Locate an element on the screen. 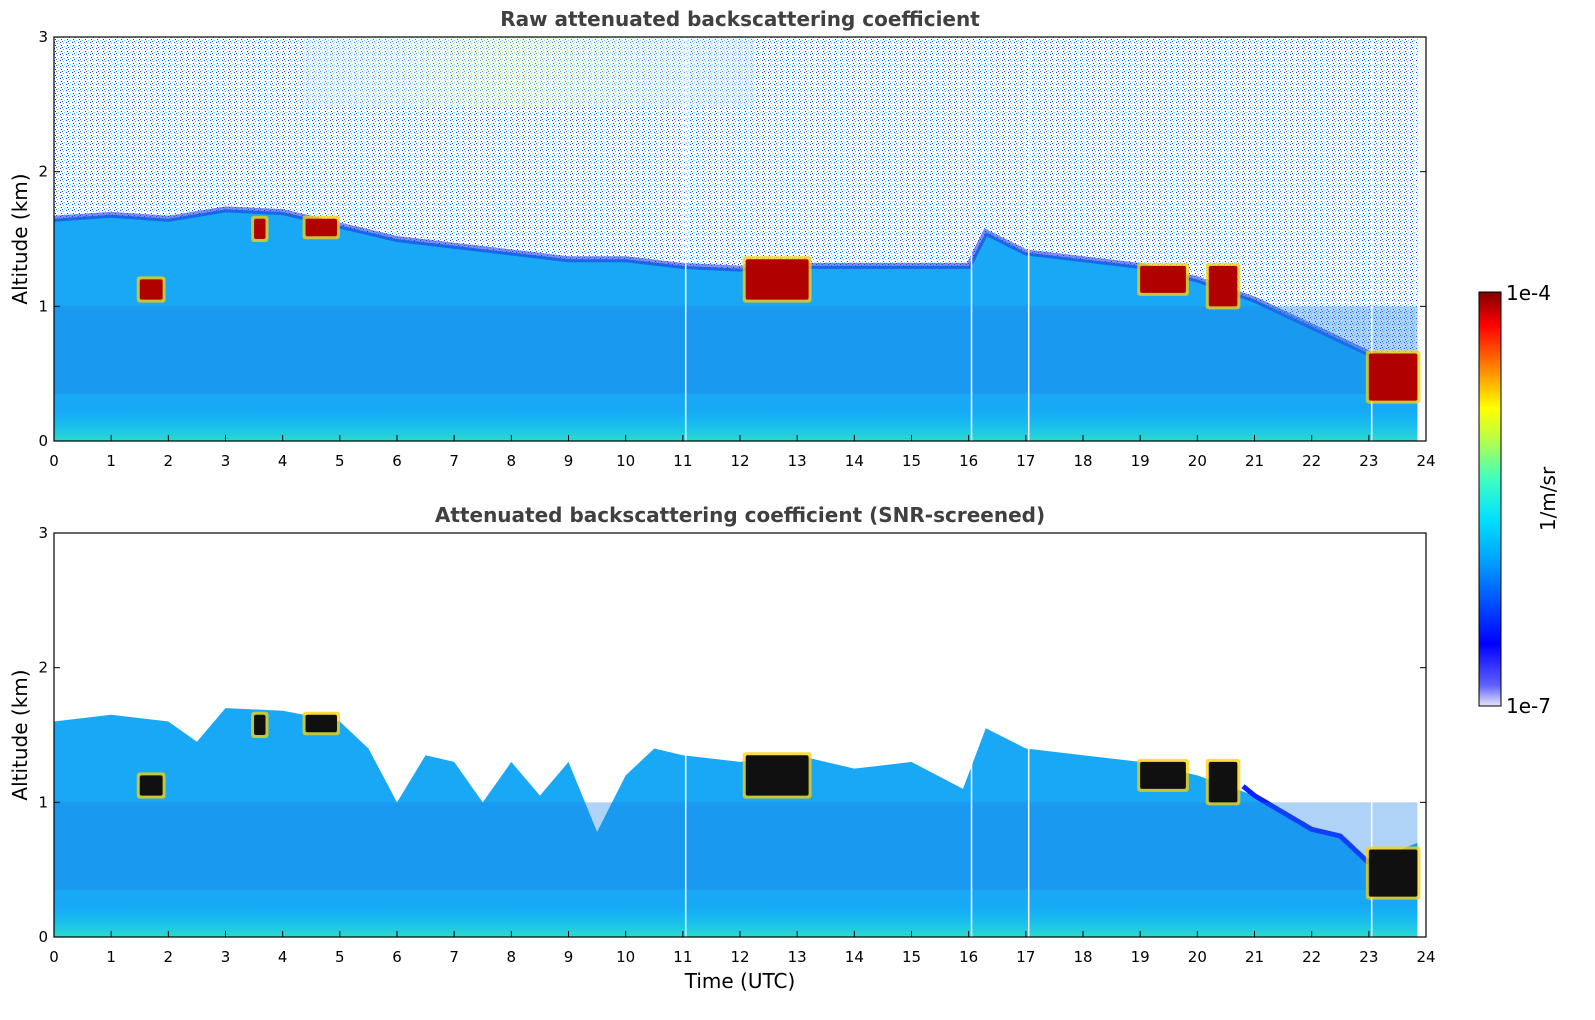 The height and width of the screenshot is (1020, 1595). boundary-layer-edge is located at coordinates (1306, 824).